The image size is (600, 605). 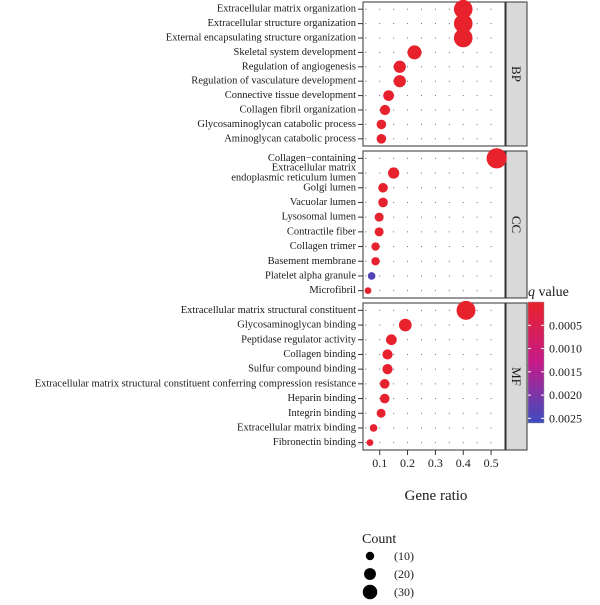 What do you see at coordinates (319, 354) in the screenshot?
I see `term-label: Collagen binding` at bounding box center [319, 354].